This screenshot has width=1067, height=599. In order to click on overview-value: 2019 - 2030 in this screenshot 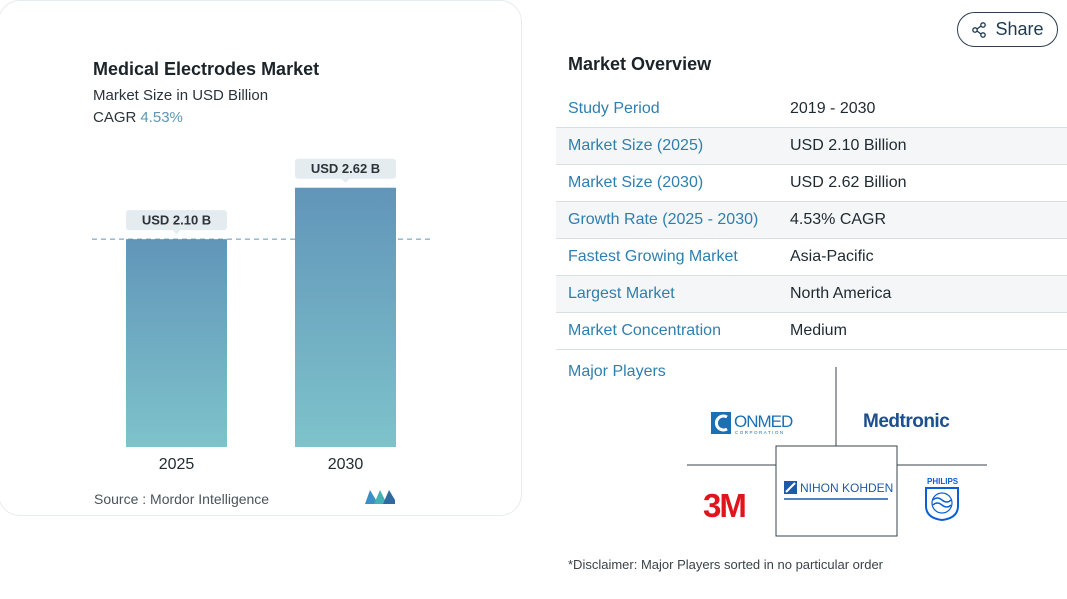, I will do `click(833, 108)`.